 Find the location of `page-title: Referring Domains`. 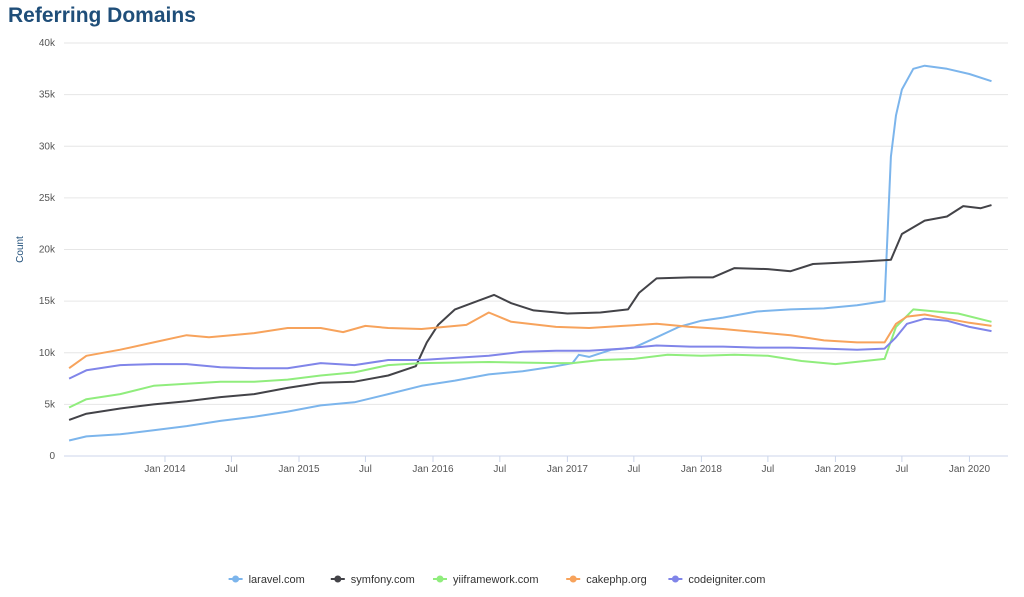

page-title: Referring Domains is located at coordinates (102, 15).